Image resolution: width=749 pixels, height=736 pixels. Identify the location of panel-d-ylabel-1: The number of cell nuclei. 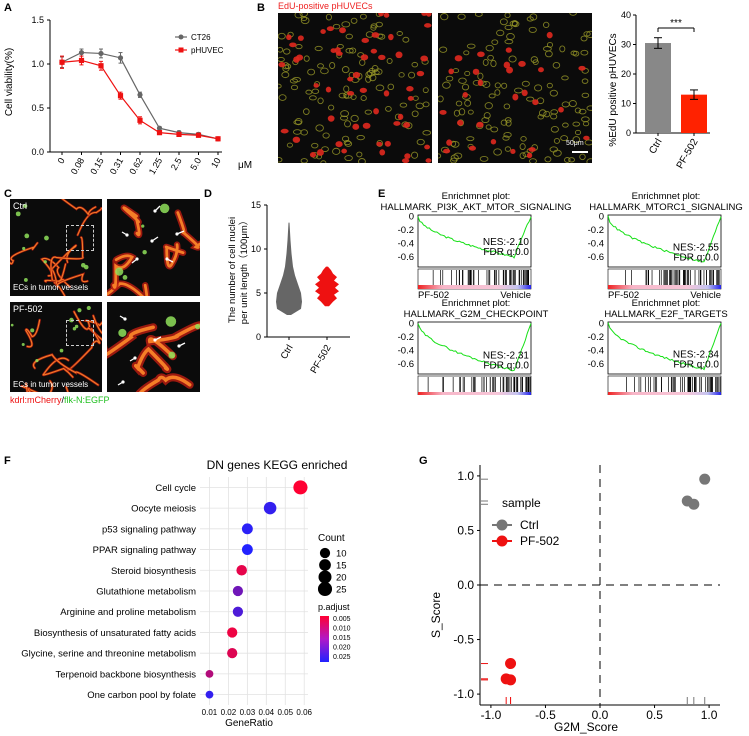
(232, 270).